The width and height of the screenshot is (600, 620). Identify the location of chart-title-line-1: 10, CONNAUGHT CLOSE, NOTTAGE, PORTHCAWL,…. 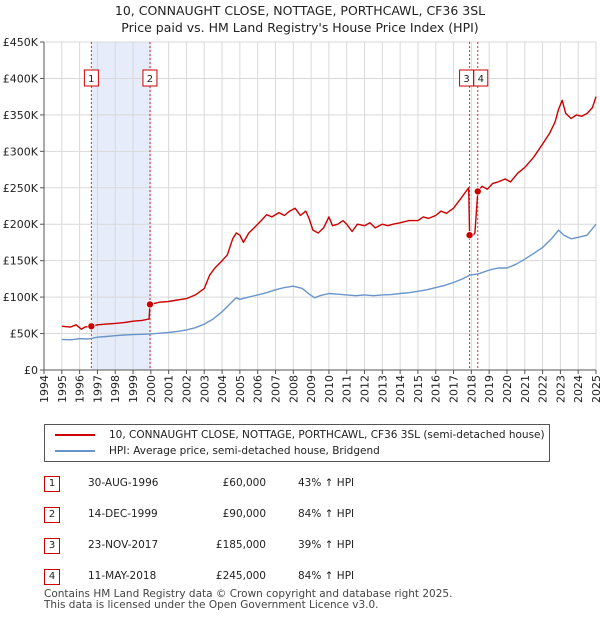
(300, 10).